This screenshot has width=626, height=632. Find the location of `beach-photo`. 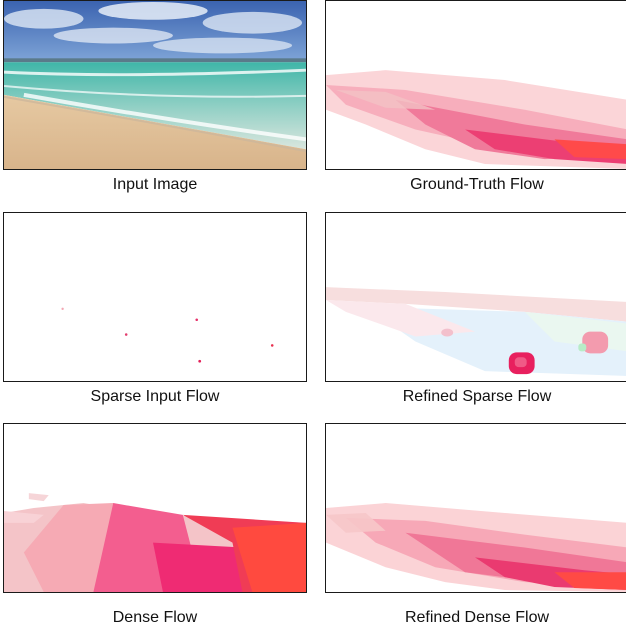

beach-photo is located at coordinates (155, 85).